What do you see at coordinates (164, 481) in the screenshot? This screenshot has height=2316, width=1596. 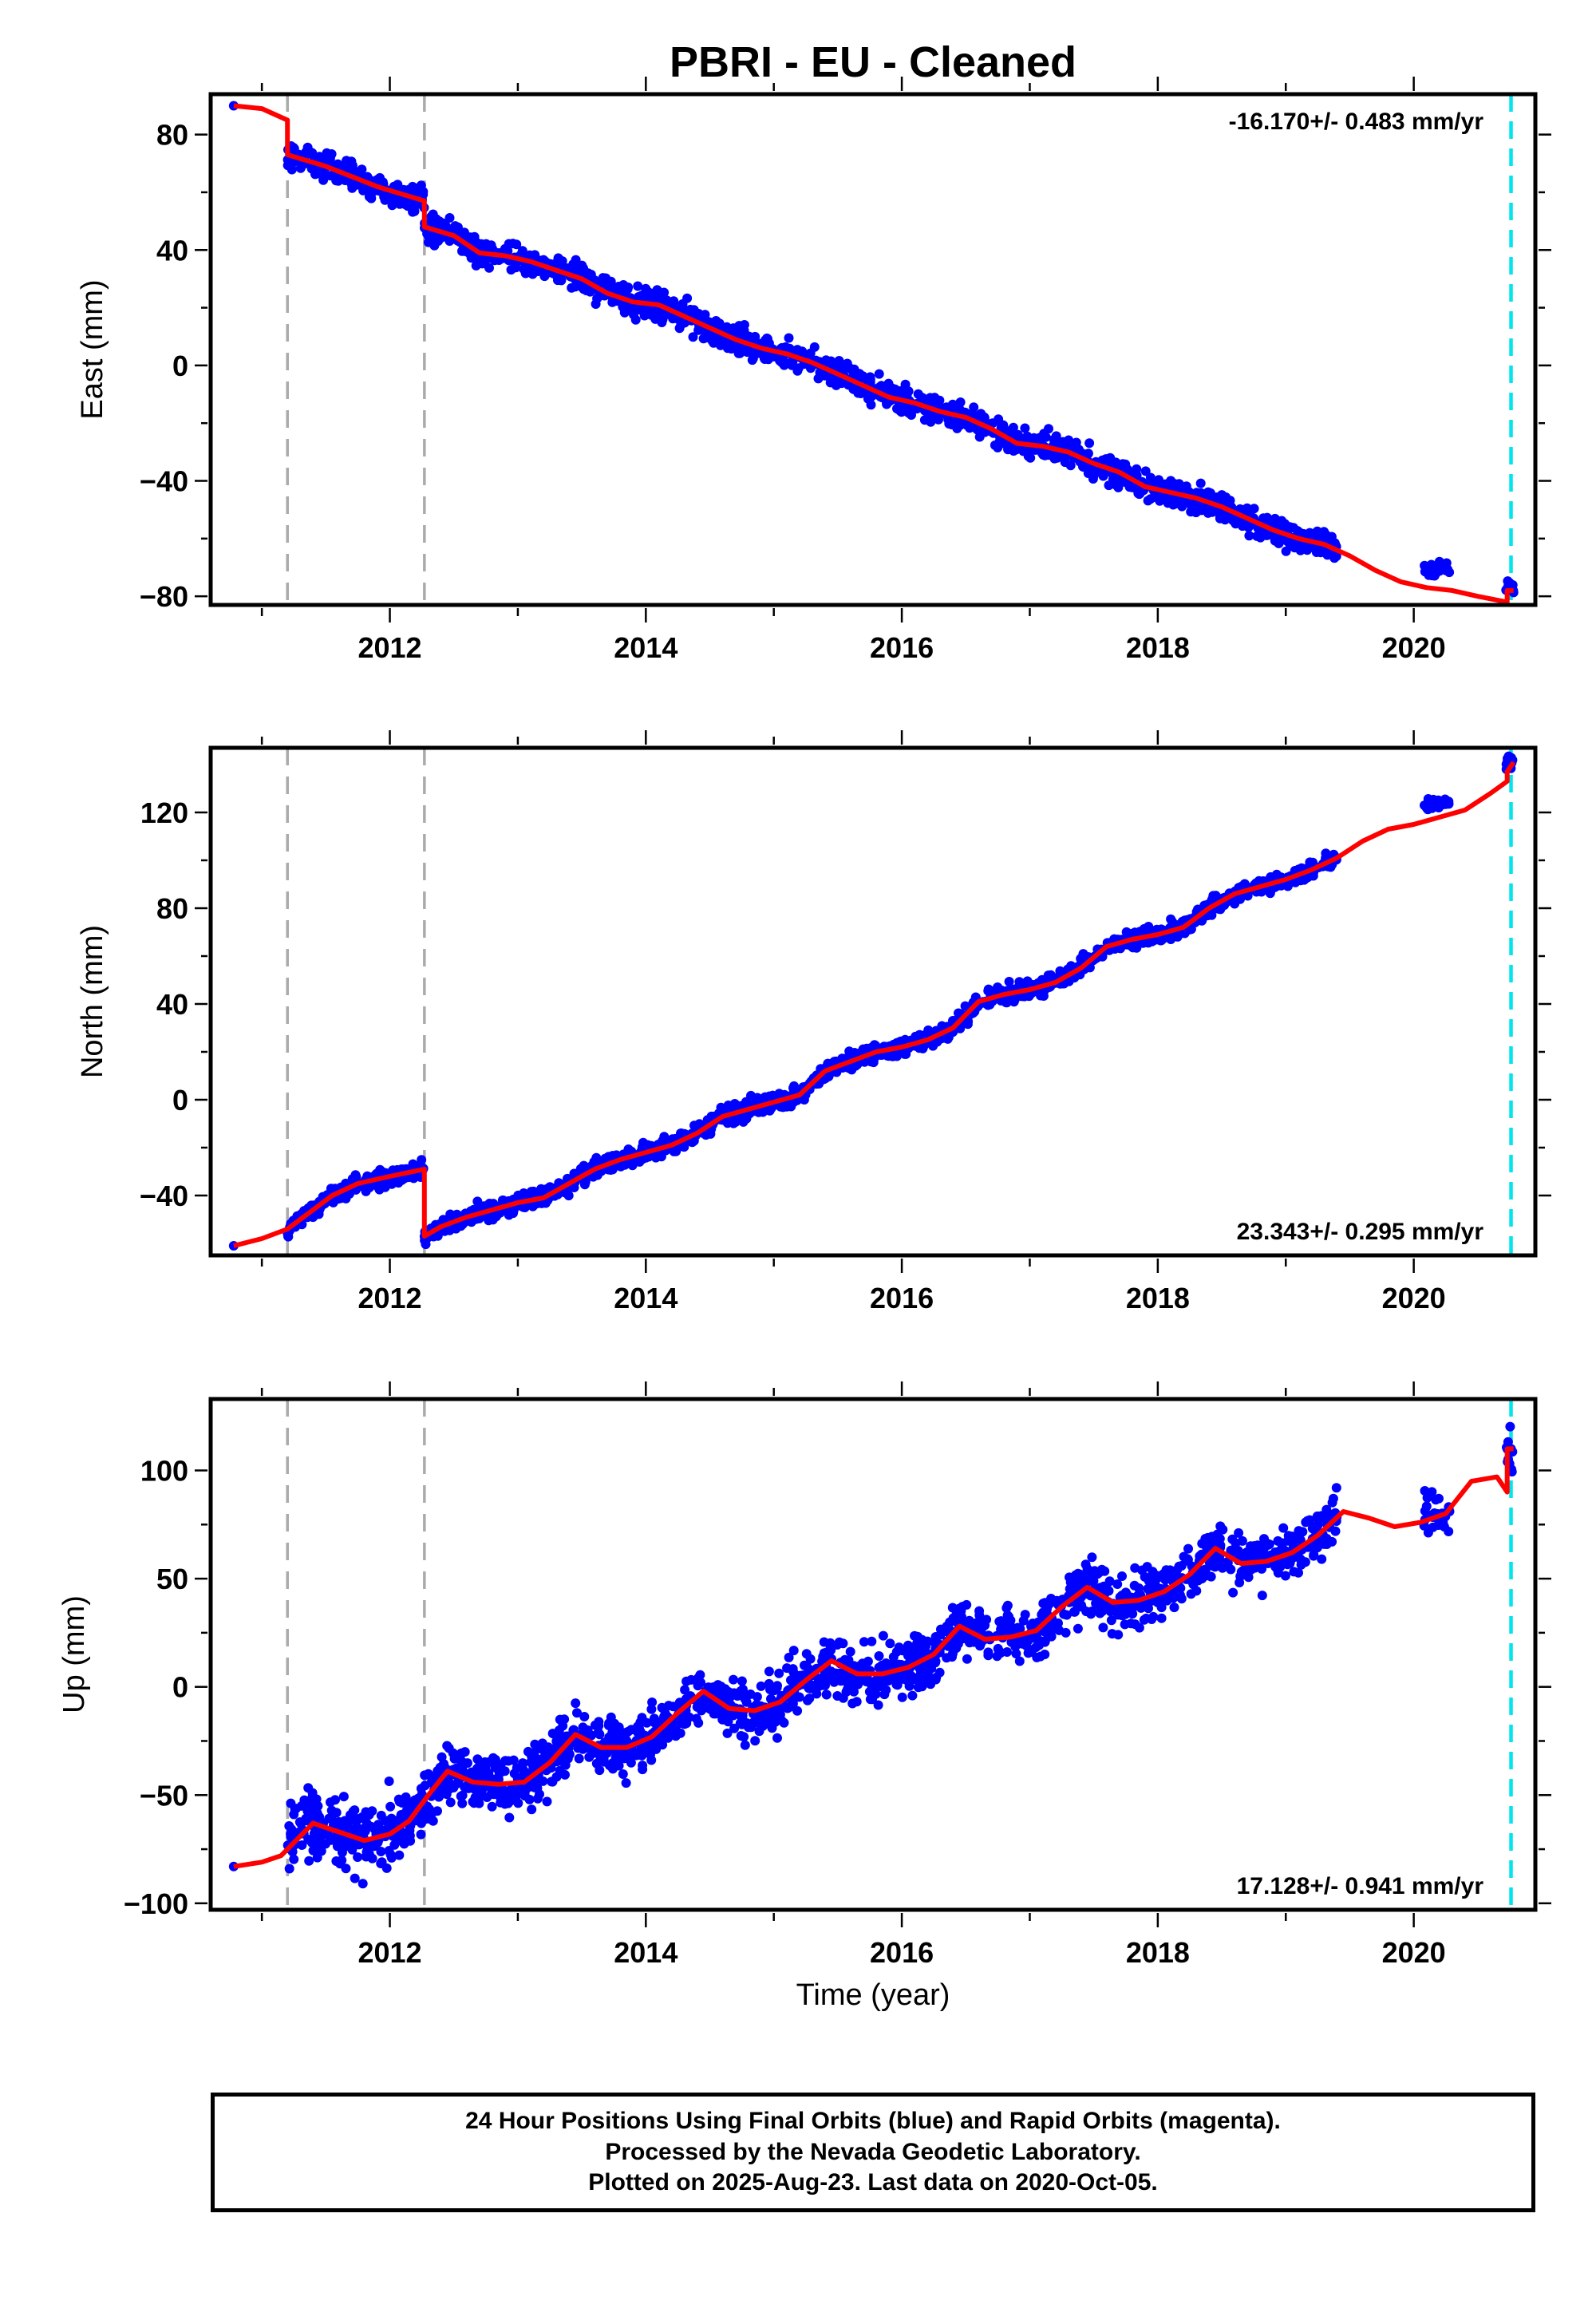 I see `y-tick-label: −40` at bounding box center [164, 481].